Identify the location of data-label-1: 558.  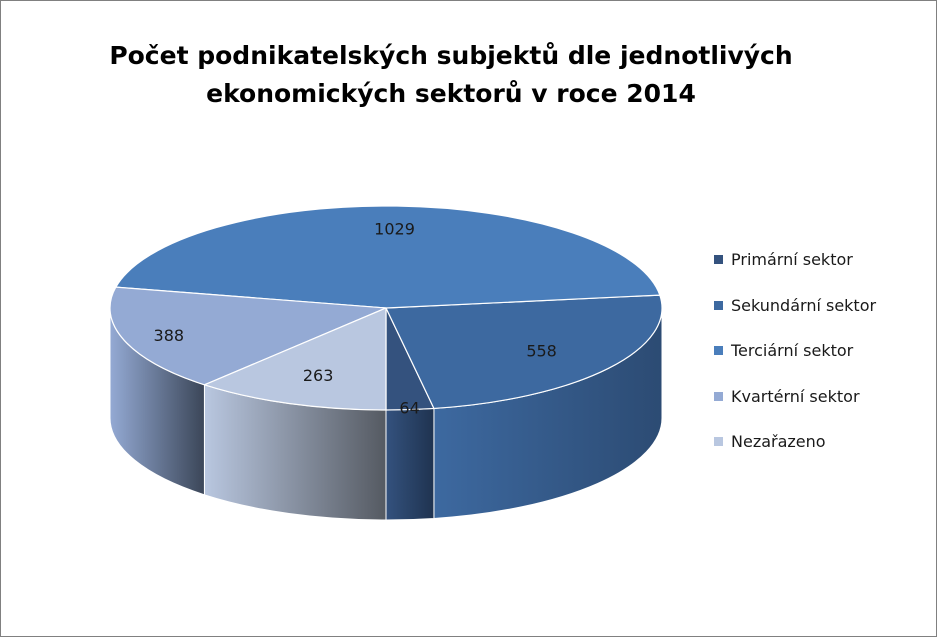
(541, 350).